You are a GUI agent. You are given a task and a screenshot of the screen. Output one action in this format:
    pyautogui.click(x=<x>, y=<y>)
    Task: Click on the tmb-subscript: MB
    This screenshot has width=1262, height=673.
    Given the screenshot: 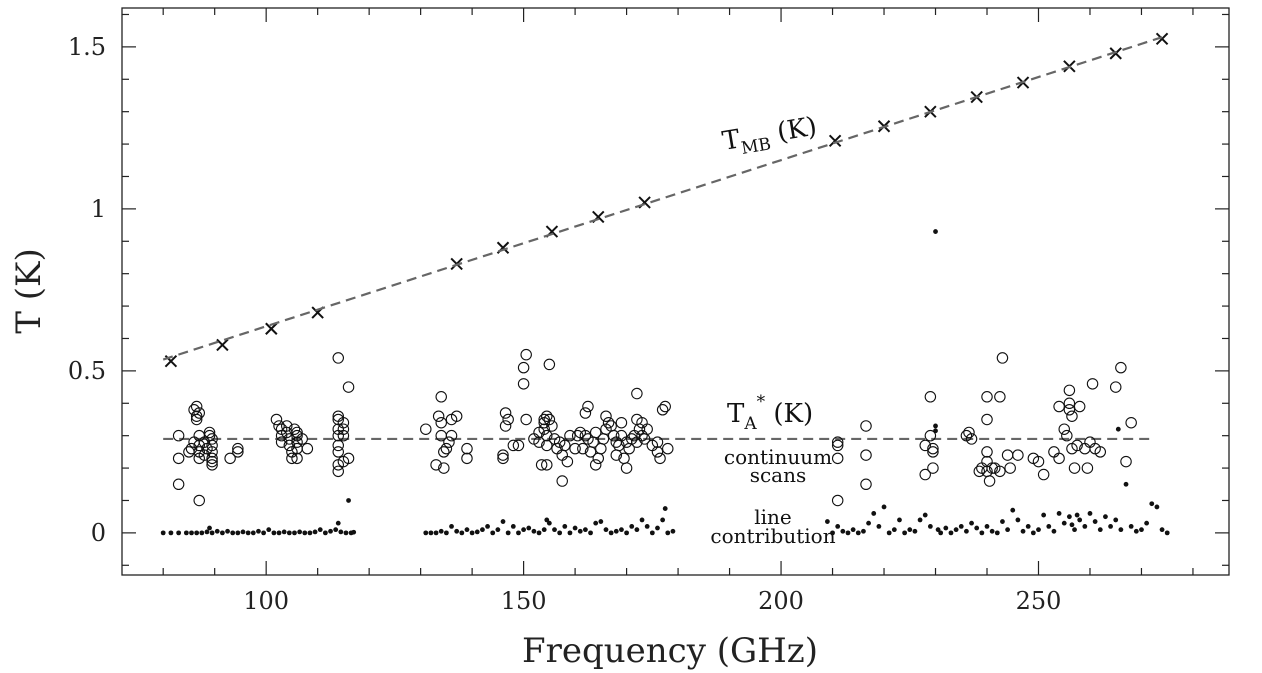 What is the action you would take?
    pyautogui.click(x=756, y=146)
    